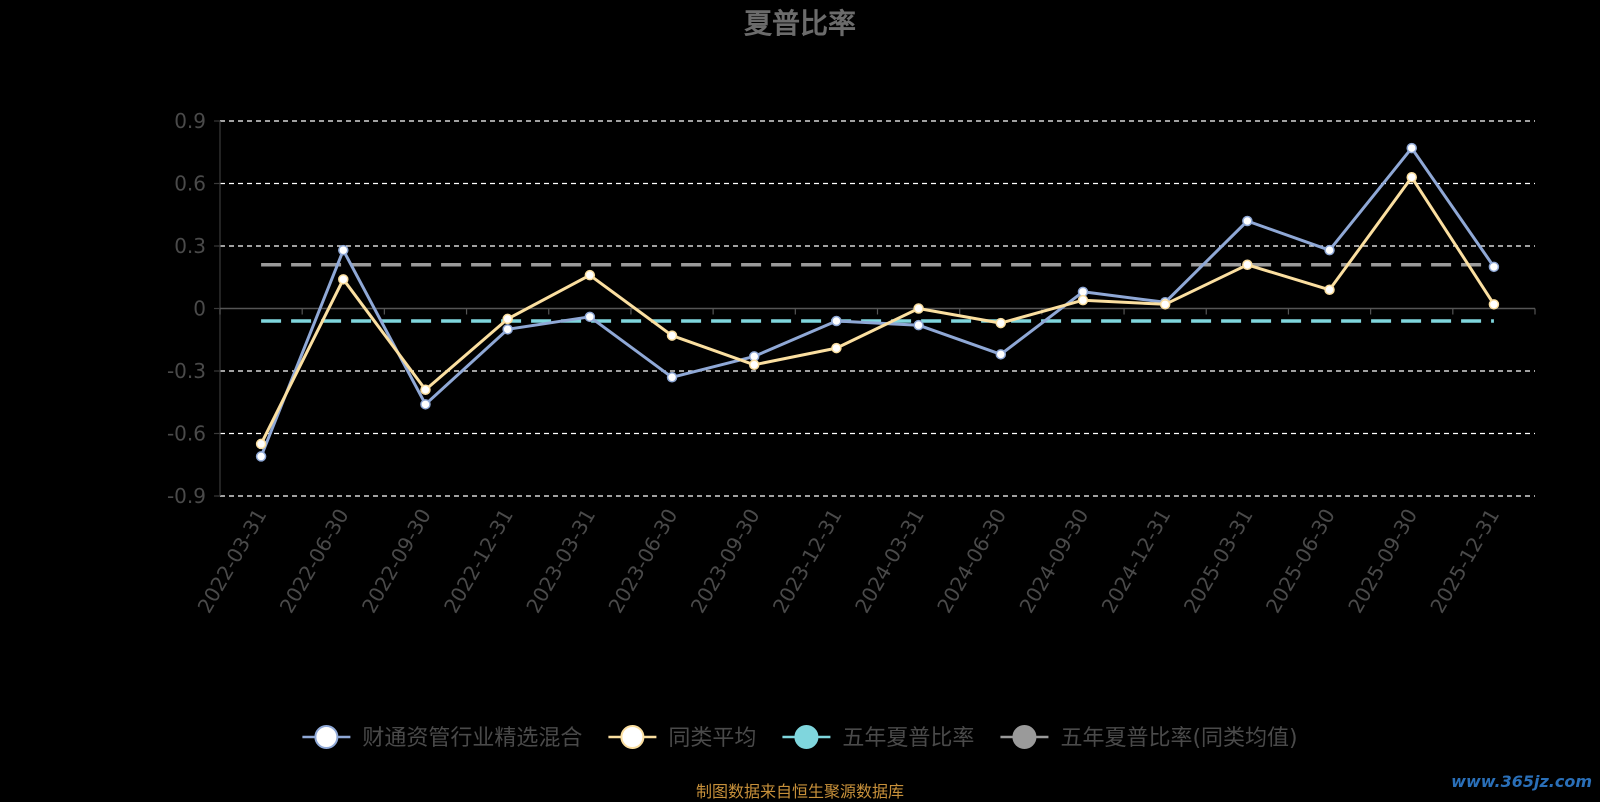 The width and height of the screenshot is (1600, 802). I want to click on x-tick-label: 2023-06-30, so click(642, 561).